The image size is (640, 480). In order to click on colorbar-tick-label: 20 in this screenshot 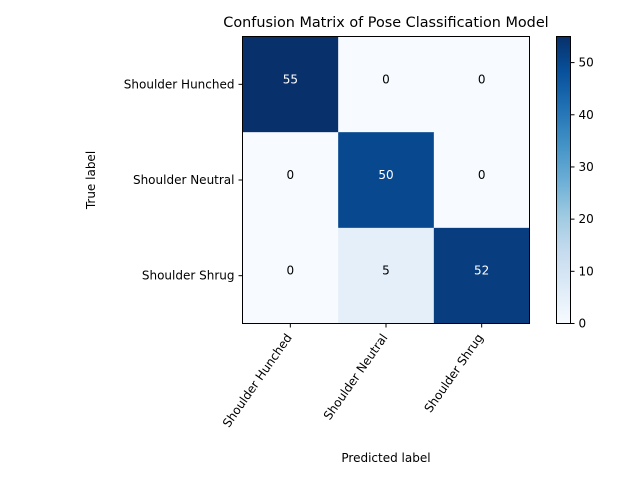, I will do `click(586, 219)`.